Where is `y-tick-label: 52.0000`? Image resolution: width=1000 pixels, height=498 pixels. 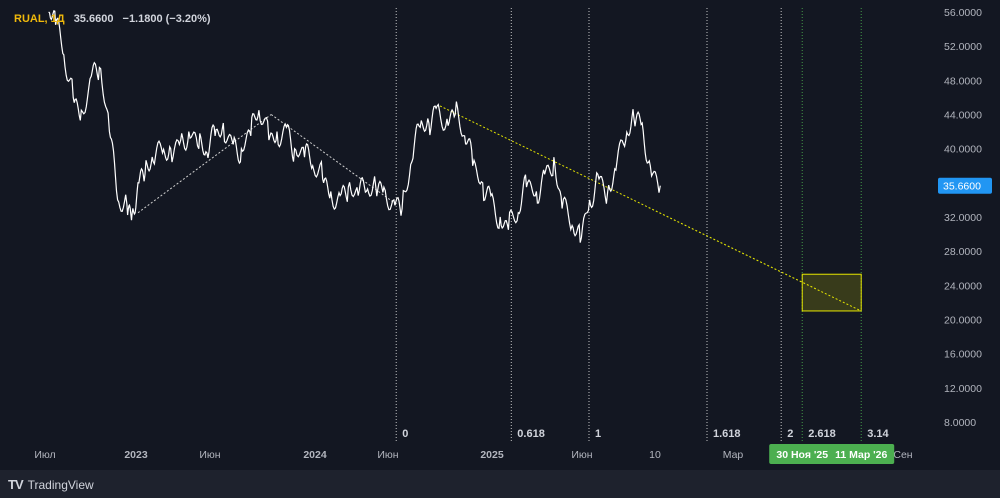 y-tick-label: 52.0000 is located at coordinates (963, 47).